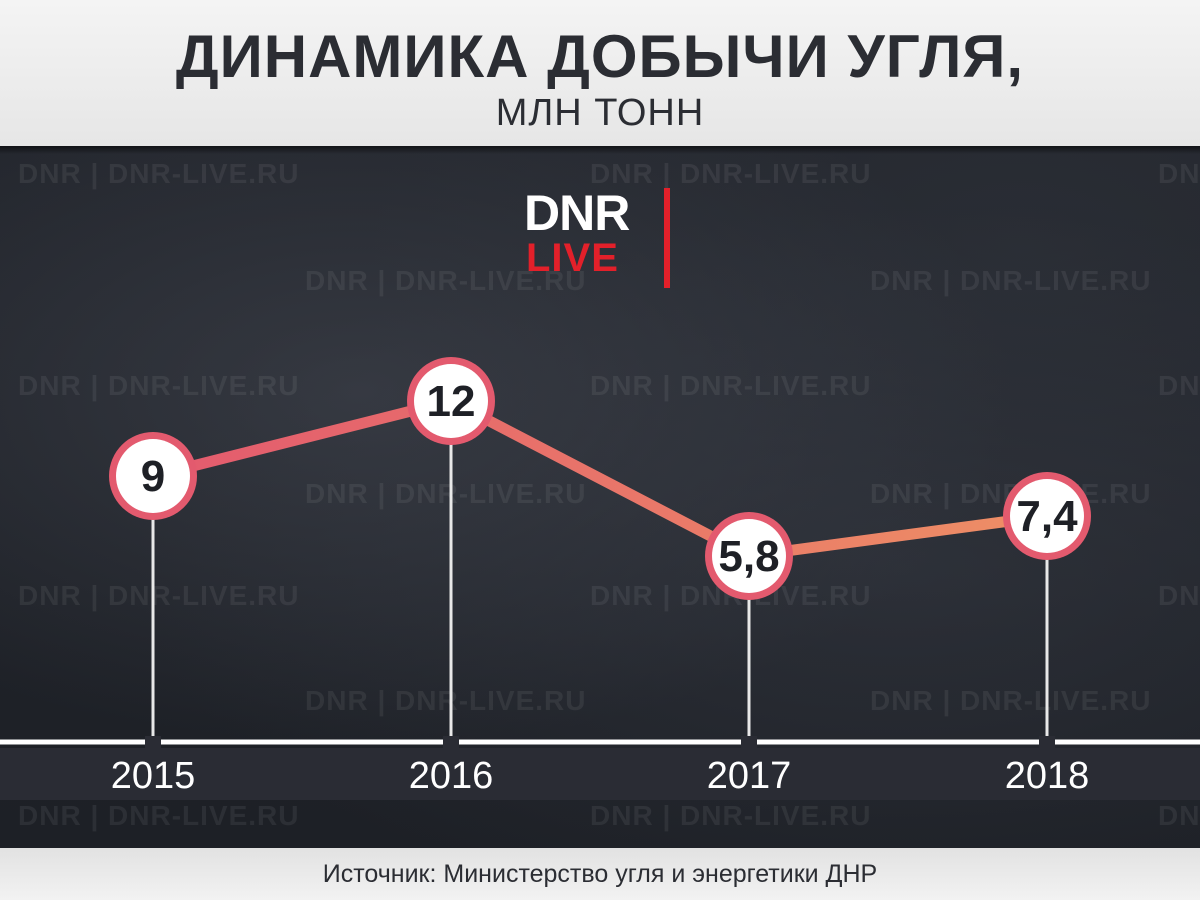 The image size is (1200, 900). I want to click on data-label: 9, so click(153, 476).